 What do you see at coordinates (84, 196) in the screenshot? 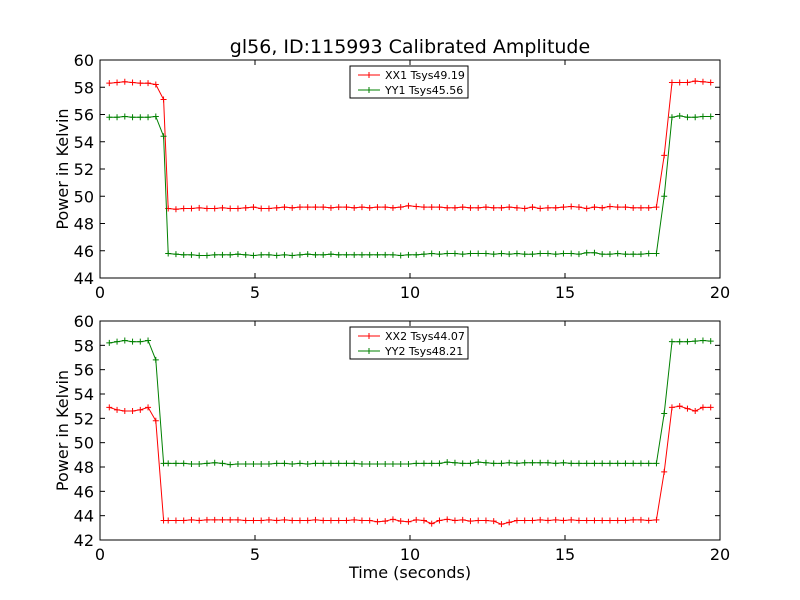
I see `top-y-tick-label: 50` at bounding box center [84, 196].